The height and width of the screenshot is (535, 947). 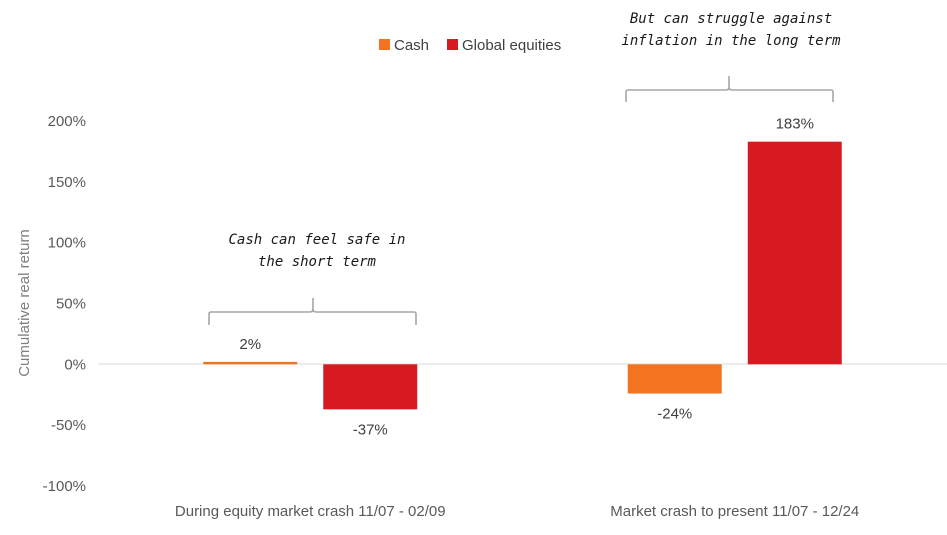 What do you see at coordinates (67, 121) in the screenshot?
I see `y-tick-label: 200%` at bounding box center [67, 121].